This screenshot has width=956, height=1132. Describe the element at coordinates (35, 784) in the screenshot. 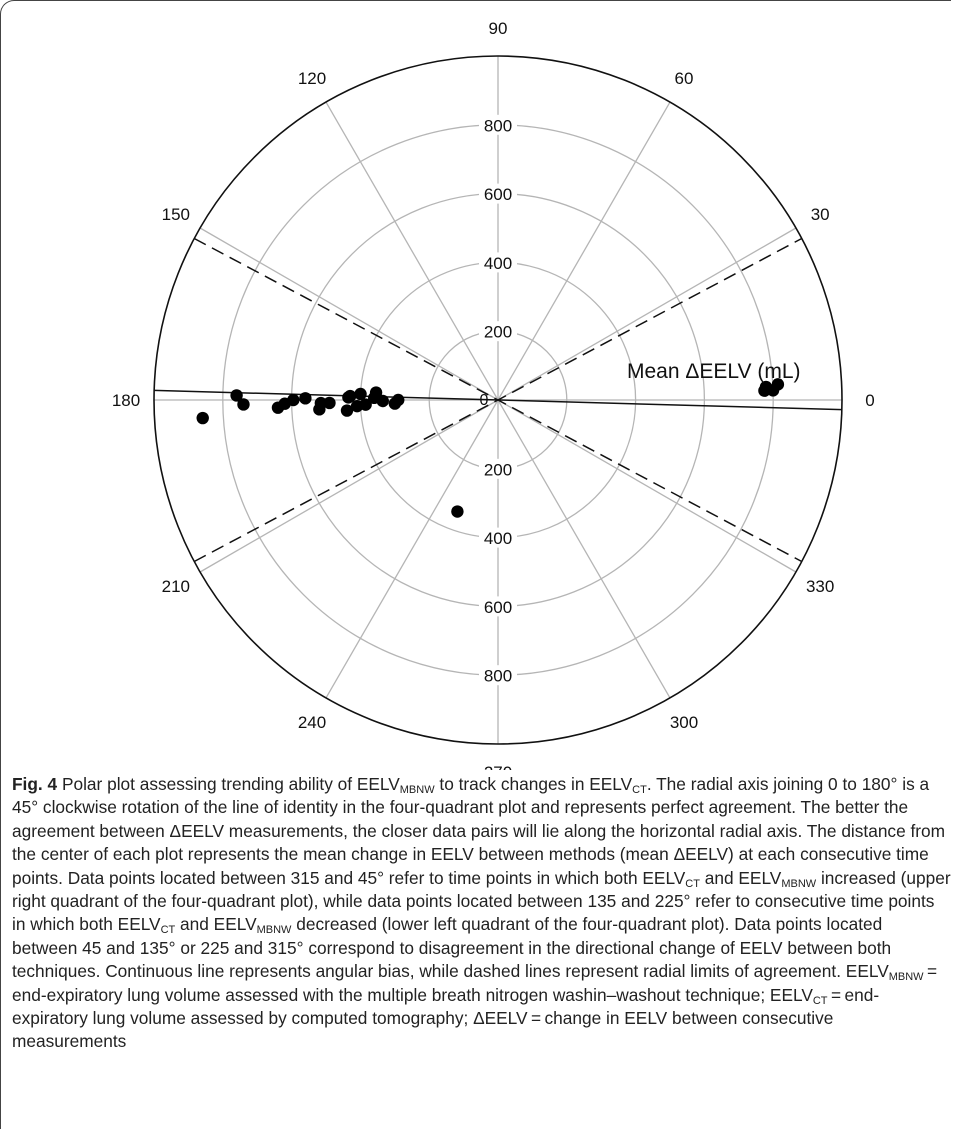

I see `figure-label: Fig. 4` at that location.